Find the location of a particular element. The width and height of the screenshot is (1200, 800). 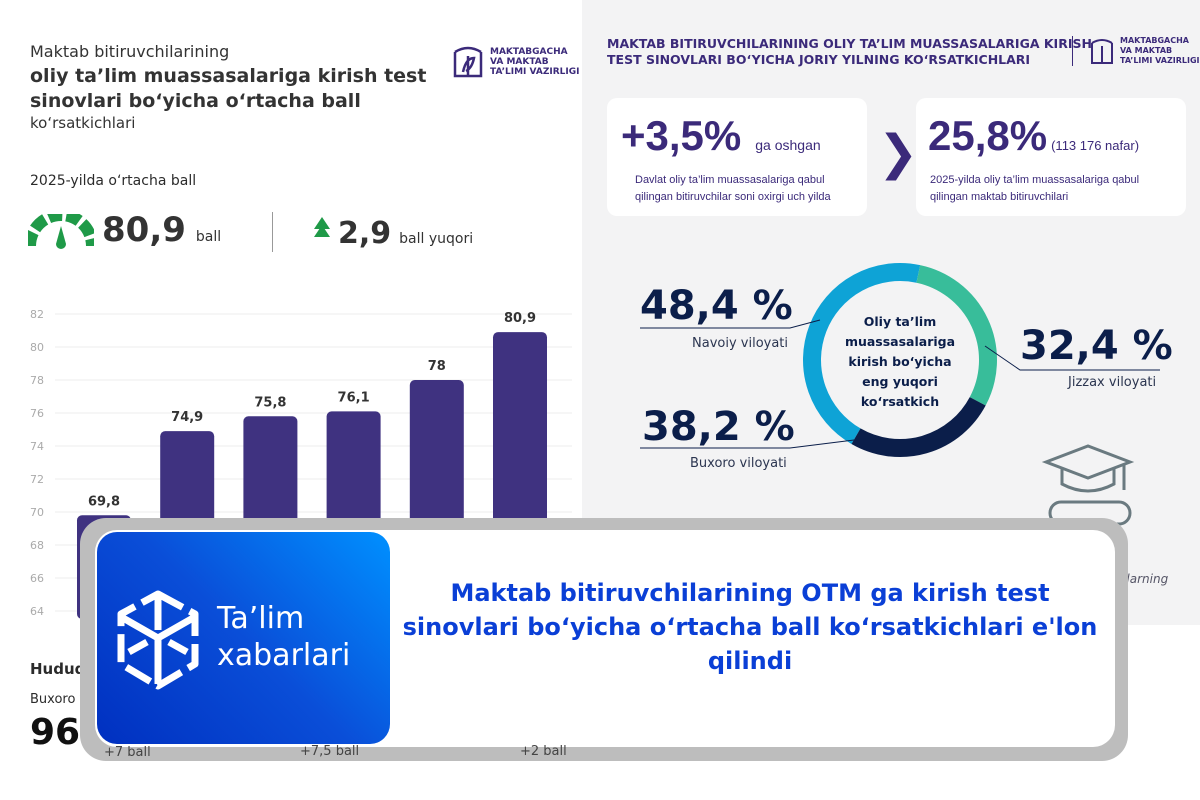

region-delta: +7 ball is located at coordinates (127, 752).